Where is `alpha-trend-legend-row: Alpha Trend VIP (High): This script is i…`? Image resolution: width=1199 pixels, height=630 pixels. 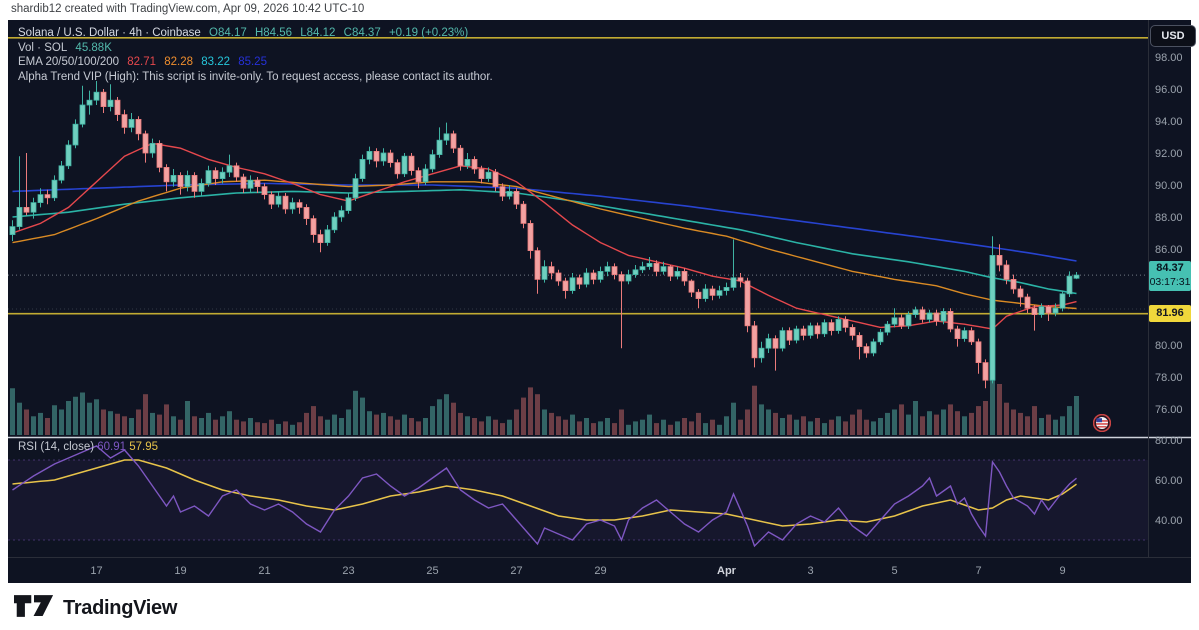
alpha-trend-legend-row: Alpha Trend VIP (High): This script is i… is located at coordinates (255, 77).